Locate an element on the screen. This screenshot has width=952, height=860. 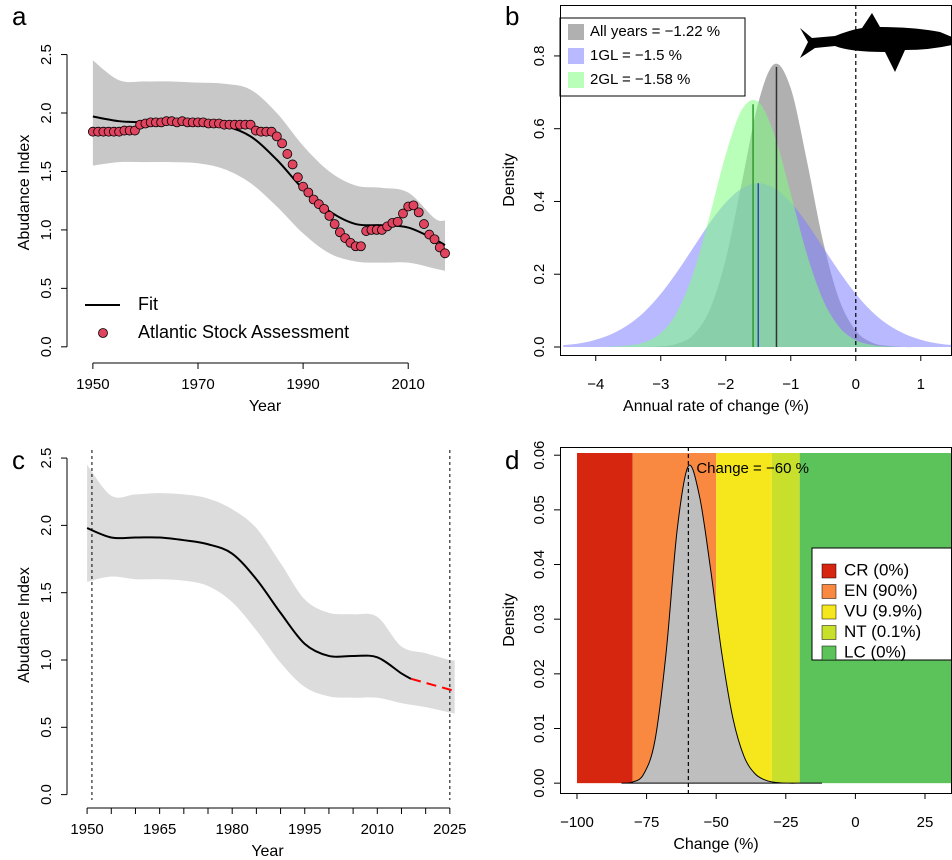
projection-line is located at coordinates (432, 684).